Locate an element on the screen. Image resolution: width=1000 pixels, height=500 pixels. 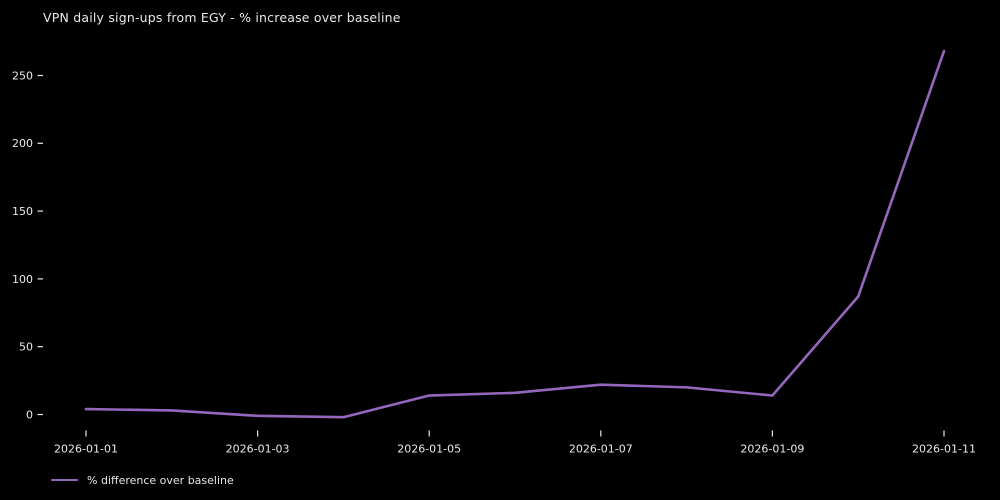
y-tick-label: 250 is located at coordinates (22, 75).